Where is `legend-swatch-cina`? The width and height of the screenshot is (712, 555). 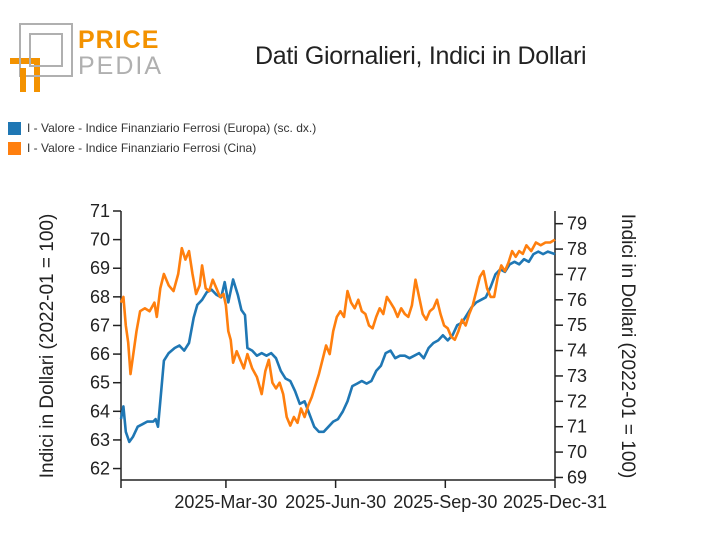 legend-swatch-cina is located at coordinates (14, 148).